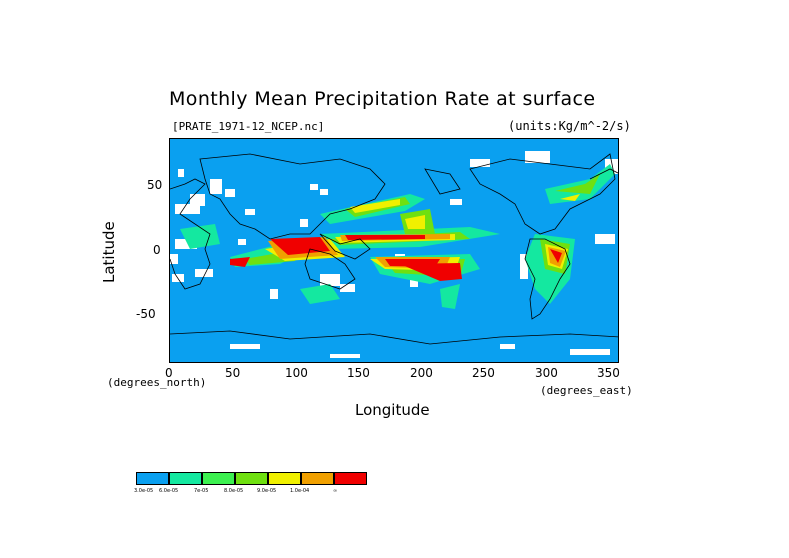 This screenshot has height=558, width=789. Describe the element at coordinates (267, 491) in the screenshot. I see `legend-label: 9.0e-05` at that location.